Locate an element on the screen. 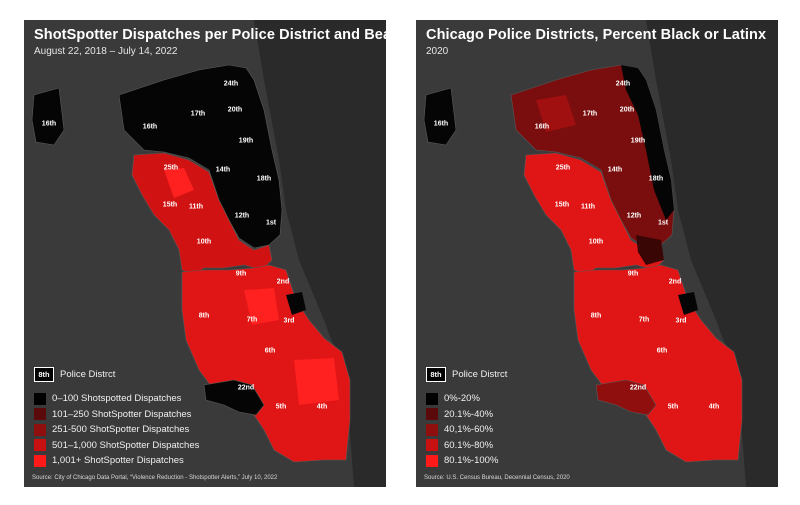 The height and width of the screenshot is (505, 800). legend-item: 80.1%-100% is located at coordinates (466, 461).